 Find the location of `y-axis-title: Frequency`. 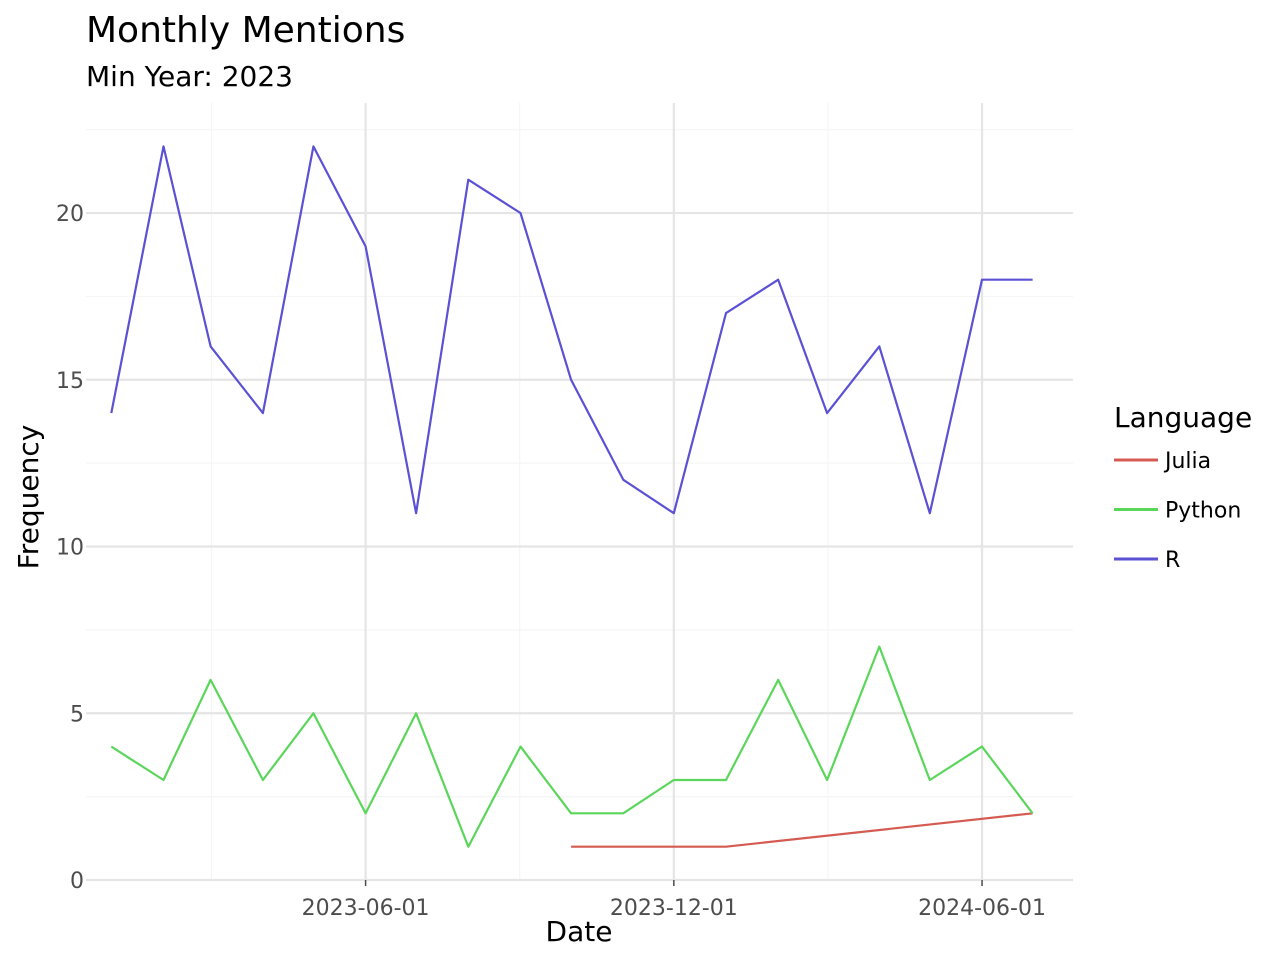

y-axis-title: Frequency is located at coordinates (28, 497).